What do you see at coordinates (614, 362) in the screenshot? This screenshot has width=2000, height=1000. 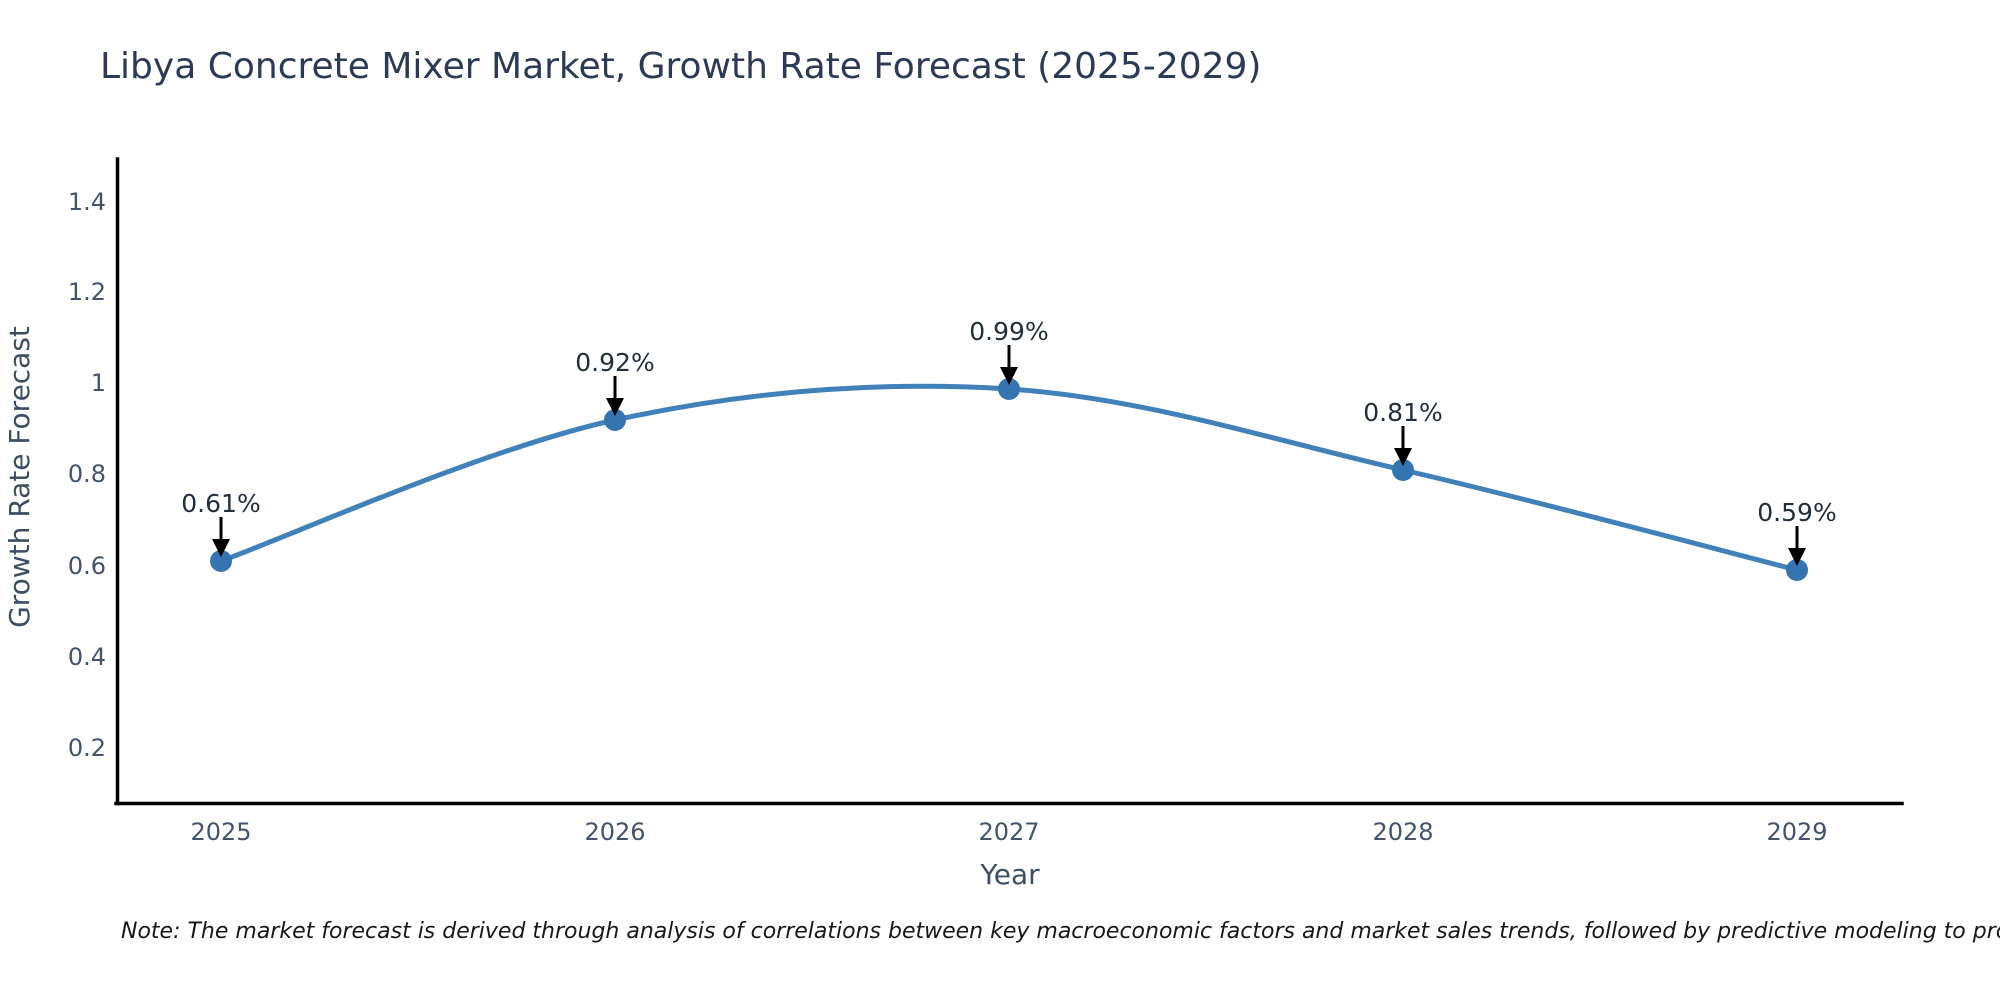 I see `point-label-2026: 0.92%` at bounding box center [614, 362].